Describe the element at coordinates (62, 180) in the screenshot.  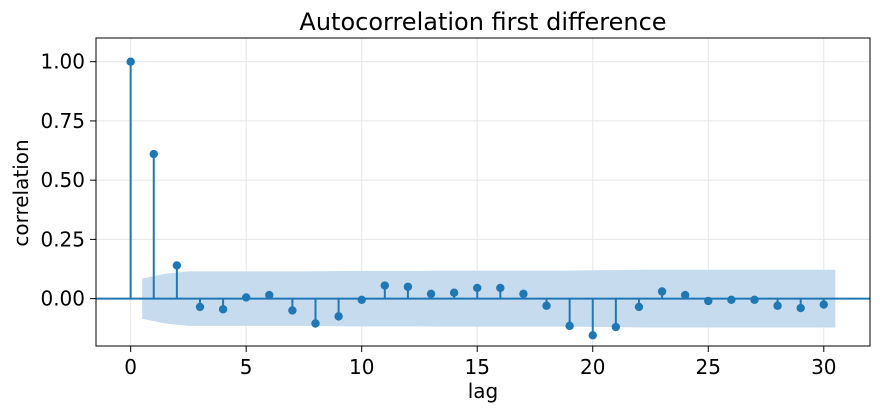
I see `y-tick-label: 0.50` at that location.